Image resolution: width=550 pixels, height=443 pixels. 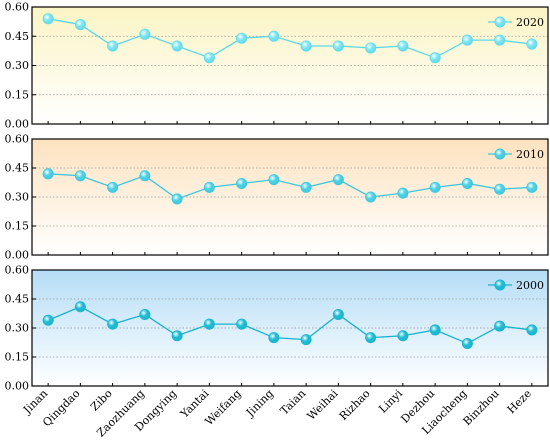 I want to click on series-line-2000, so click(x=289, y=325).